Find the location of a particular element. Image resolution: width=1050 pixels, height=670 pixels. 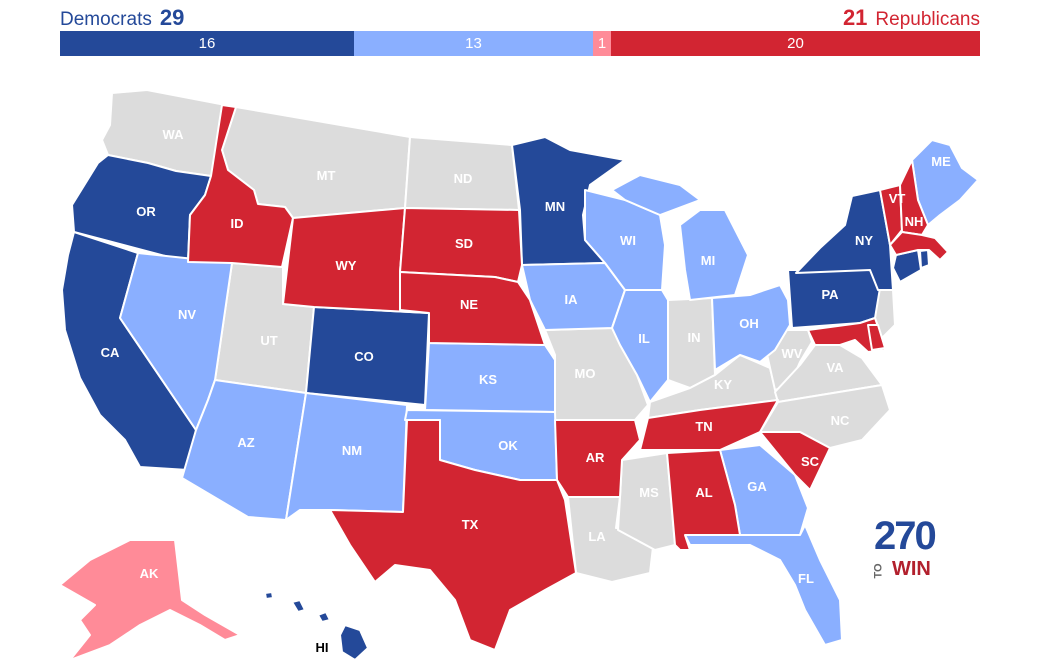

label-or: OR is located at coordinates (146, 211).